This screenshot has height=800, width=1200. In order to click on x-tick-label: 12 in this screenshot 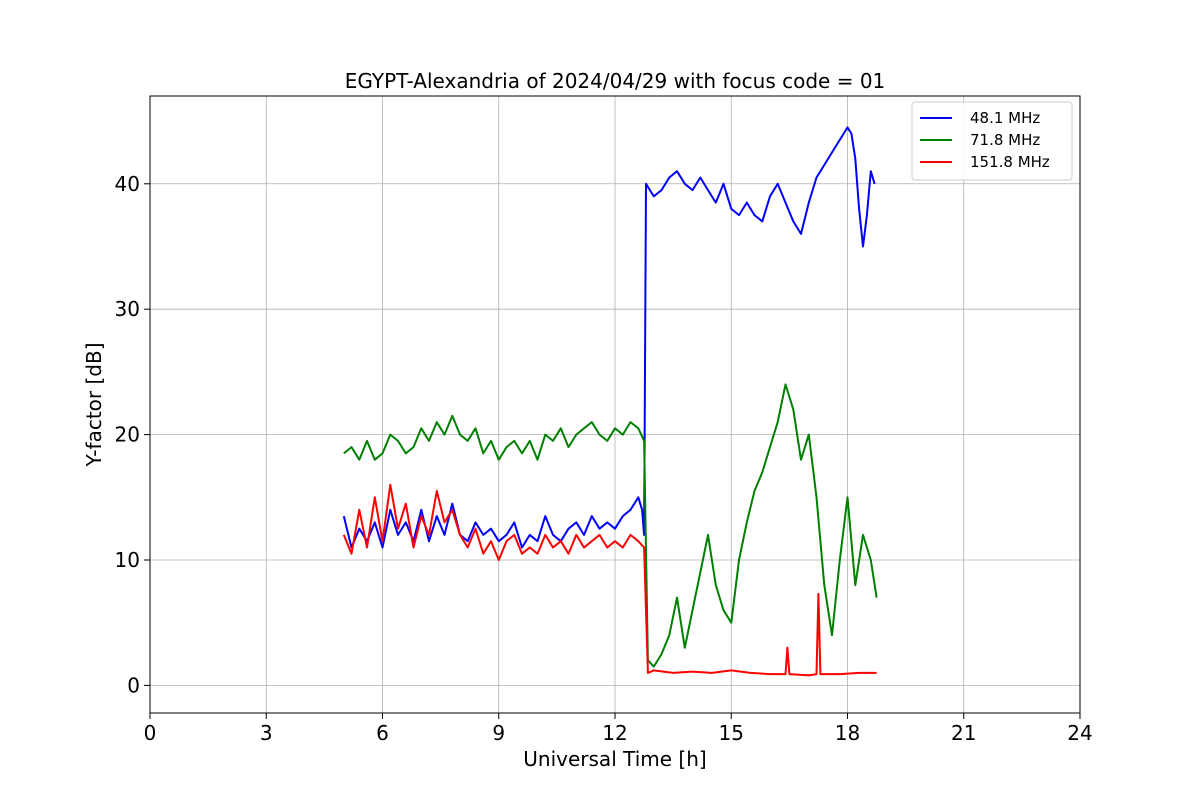, I will do `click(614, 733)`.